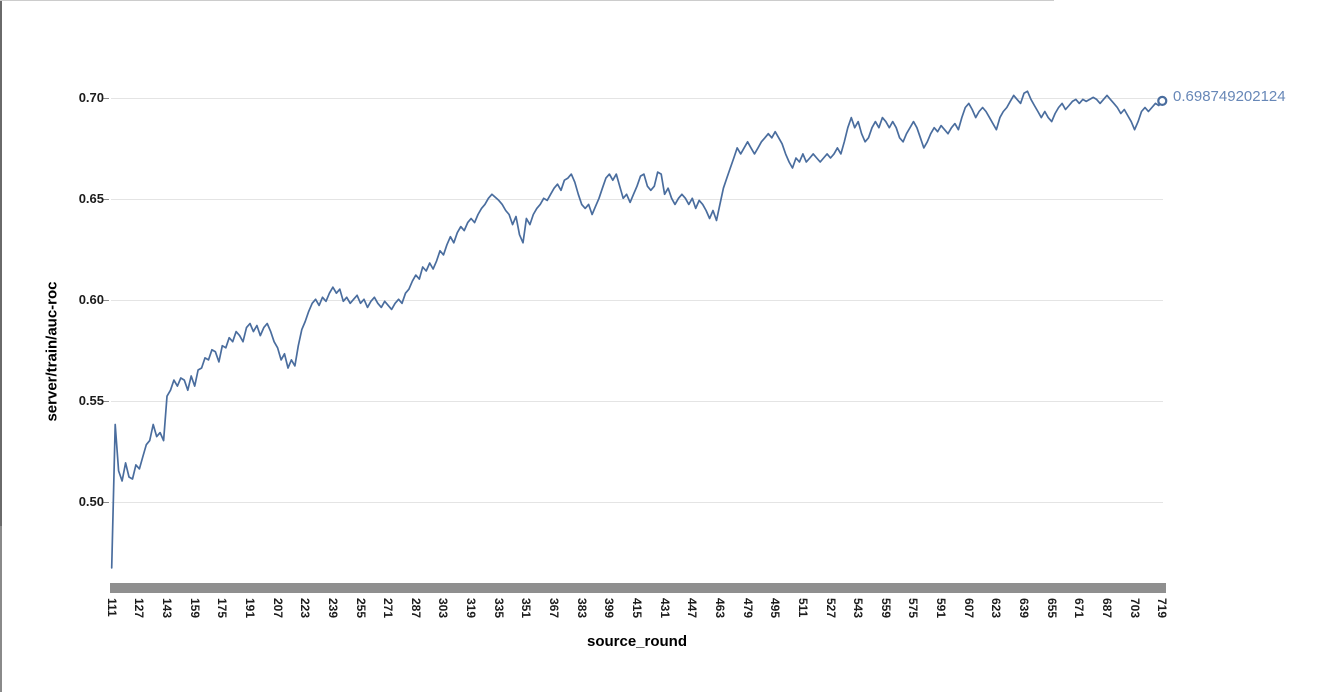  I want to click on x-tick-label: 383, so click(581, 608).